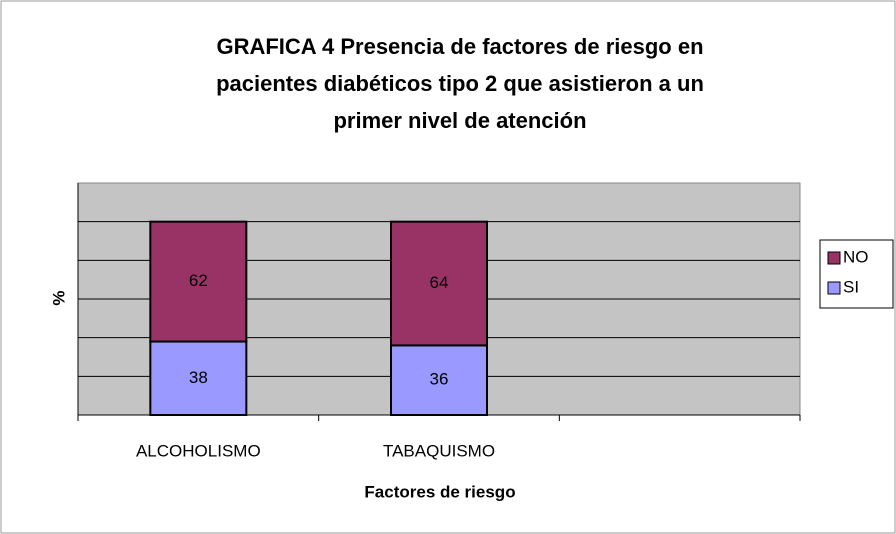  What do you see at coordinates (851, 286) in the screenshot?
I see `legend-label: SI` at bounding box center [851, 286].